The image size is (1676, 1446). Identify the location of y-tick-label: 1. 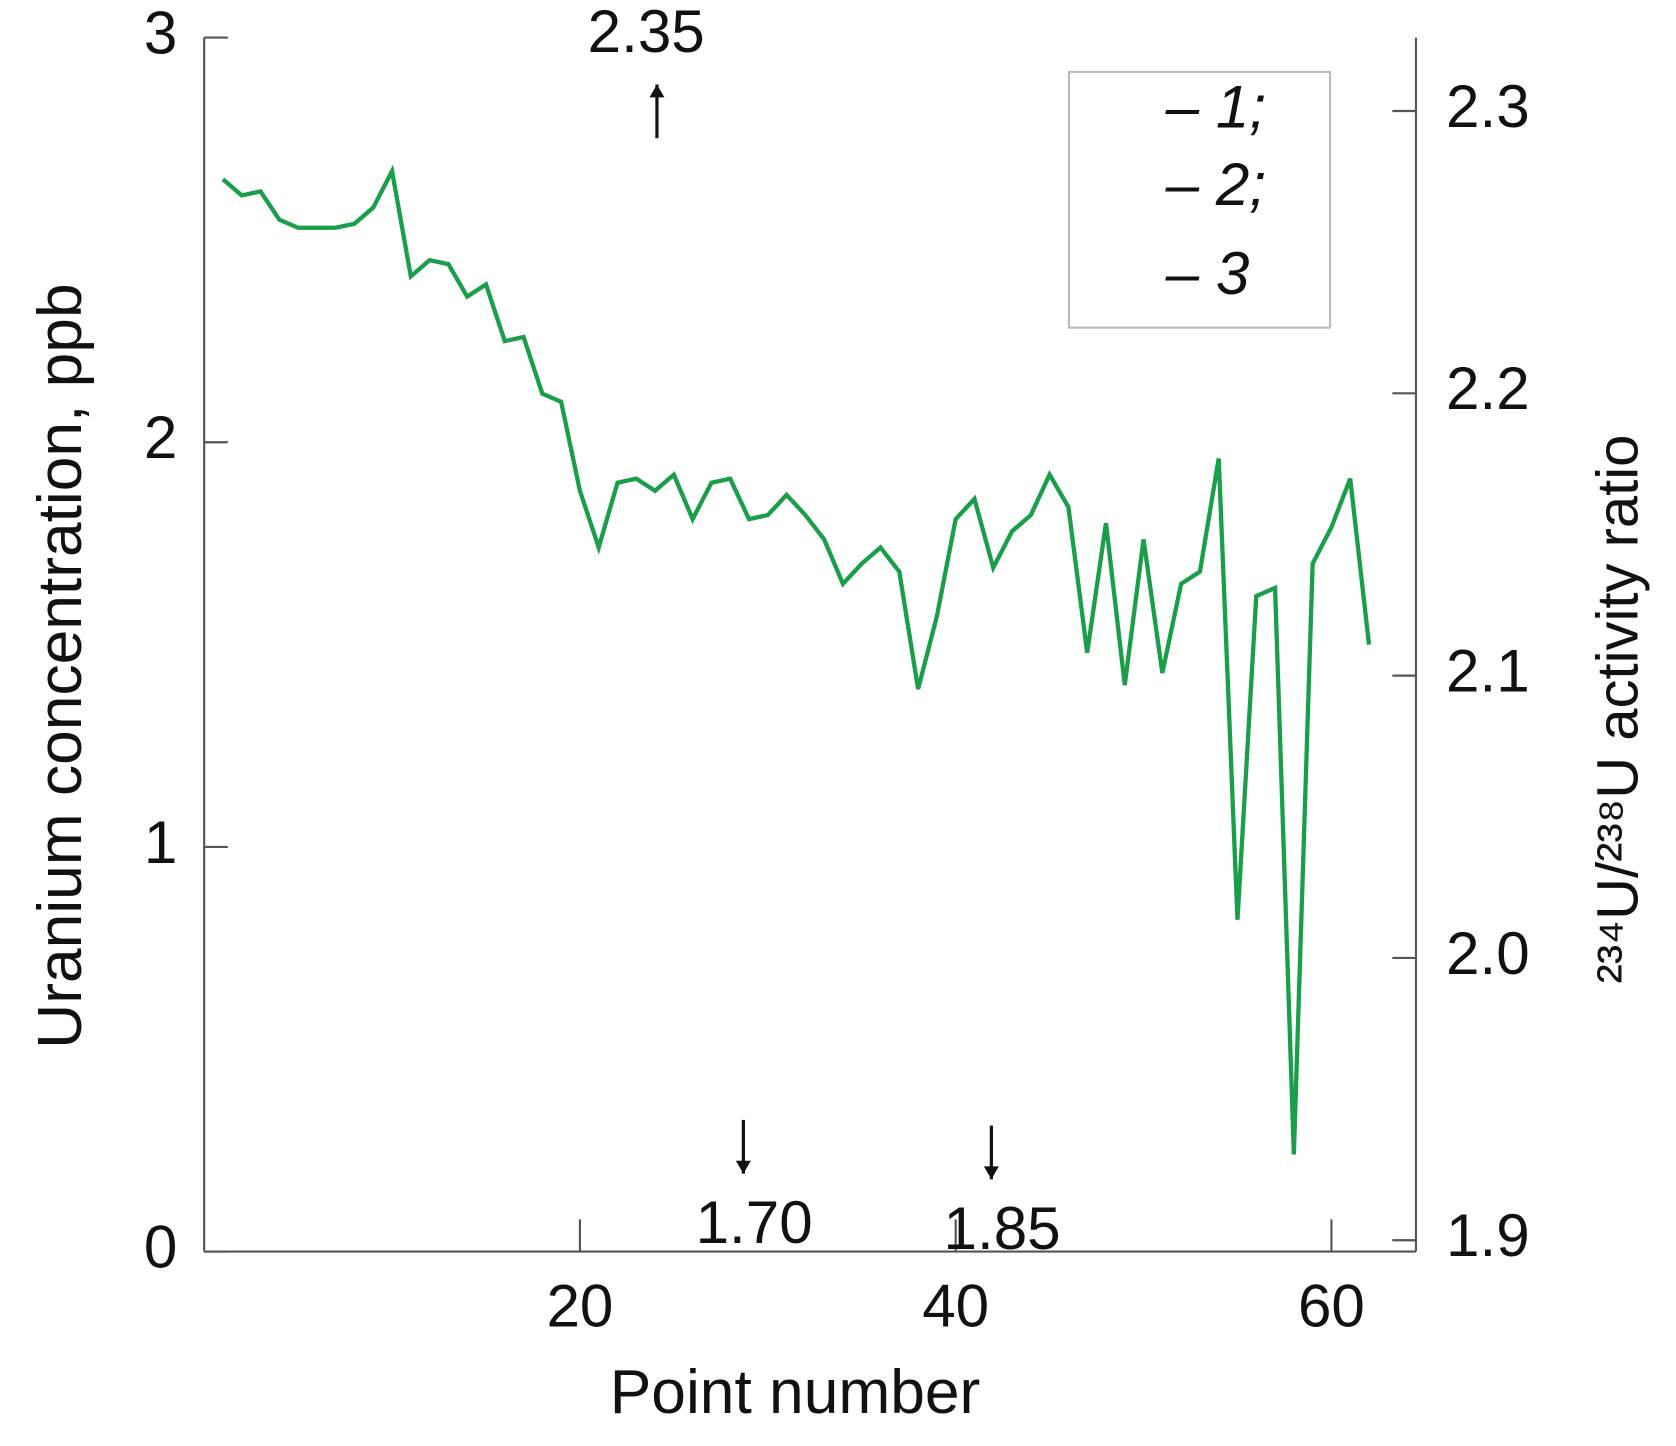
(160, 842).